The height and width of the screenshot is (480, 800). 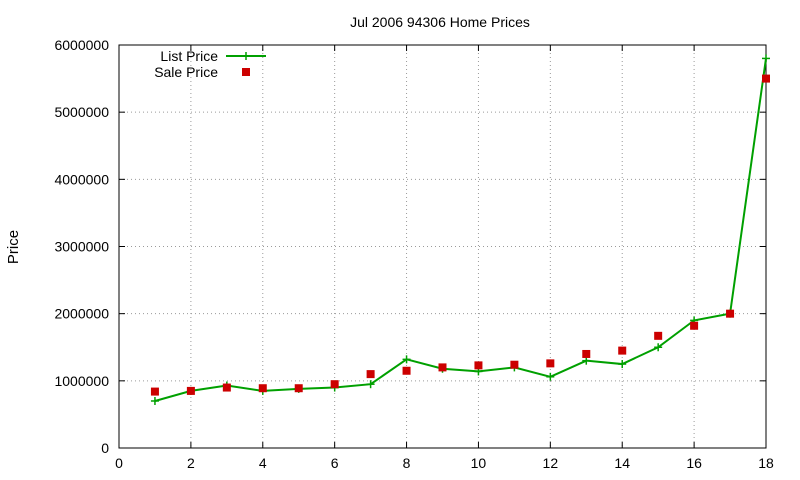 What do you see at coordinates (694, 463) in the screenshot?
I see `x-tick-label: 16` at bounding box center [694, 463].